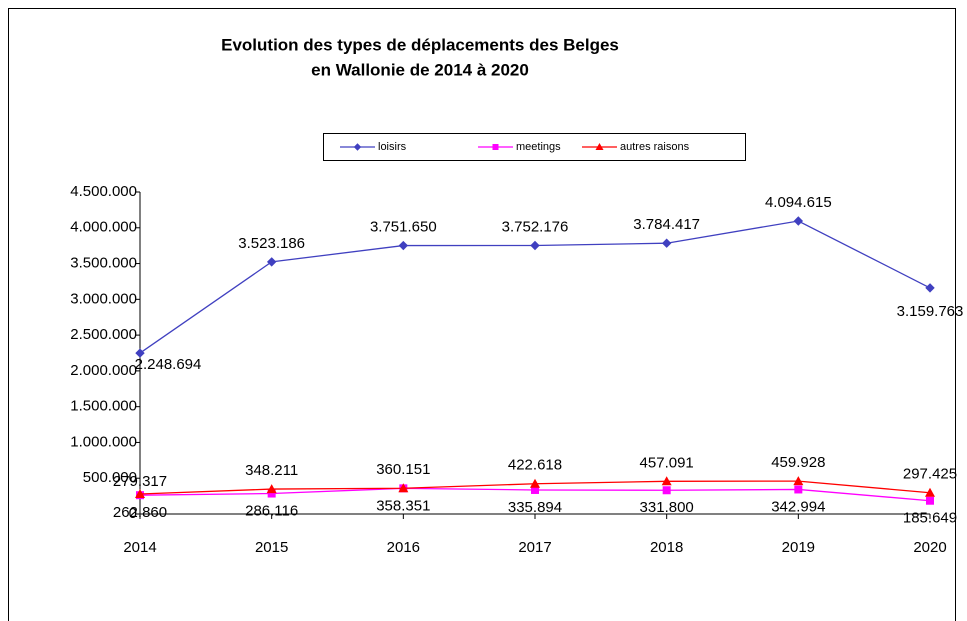 This screenshot has width=967, height=621. I want to click on data-label: 279.317, so click(140, 481).